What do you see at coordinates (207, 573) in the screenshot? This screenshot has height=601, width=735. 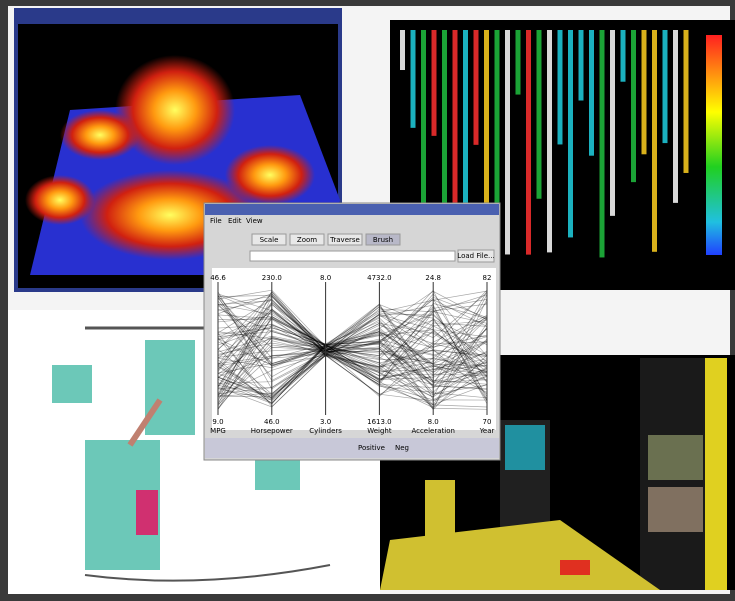 I see `rail` at bounding box center [207, 573].